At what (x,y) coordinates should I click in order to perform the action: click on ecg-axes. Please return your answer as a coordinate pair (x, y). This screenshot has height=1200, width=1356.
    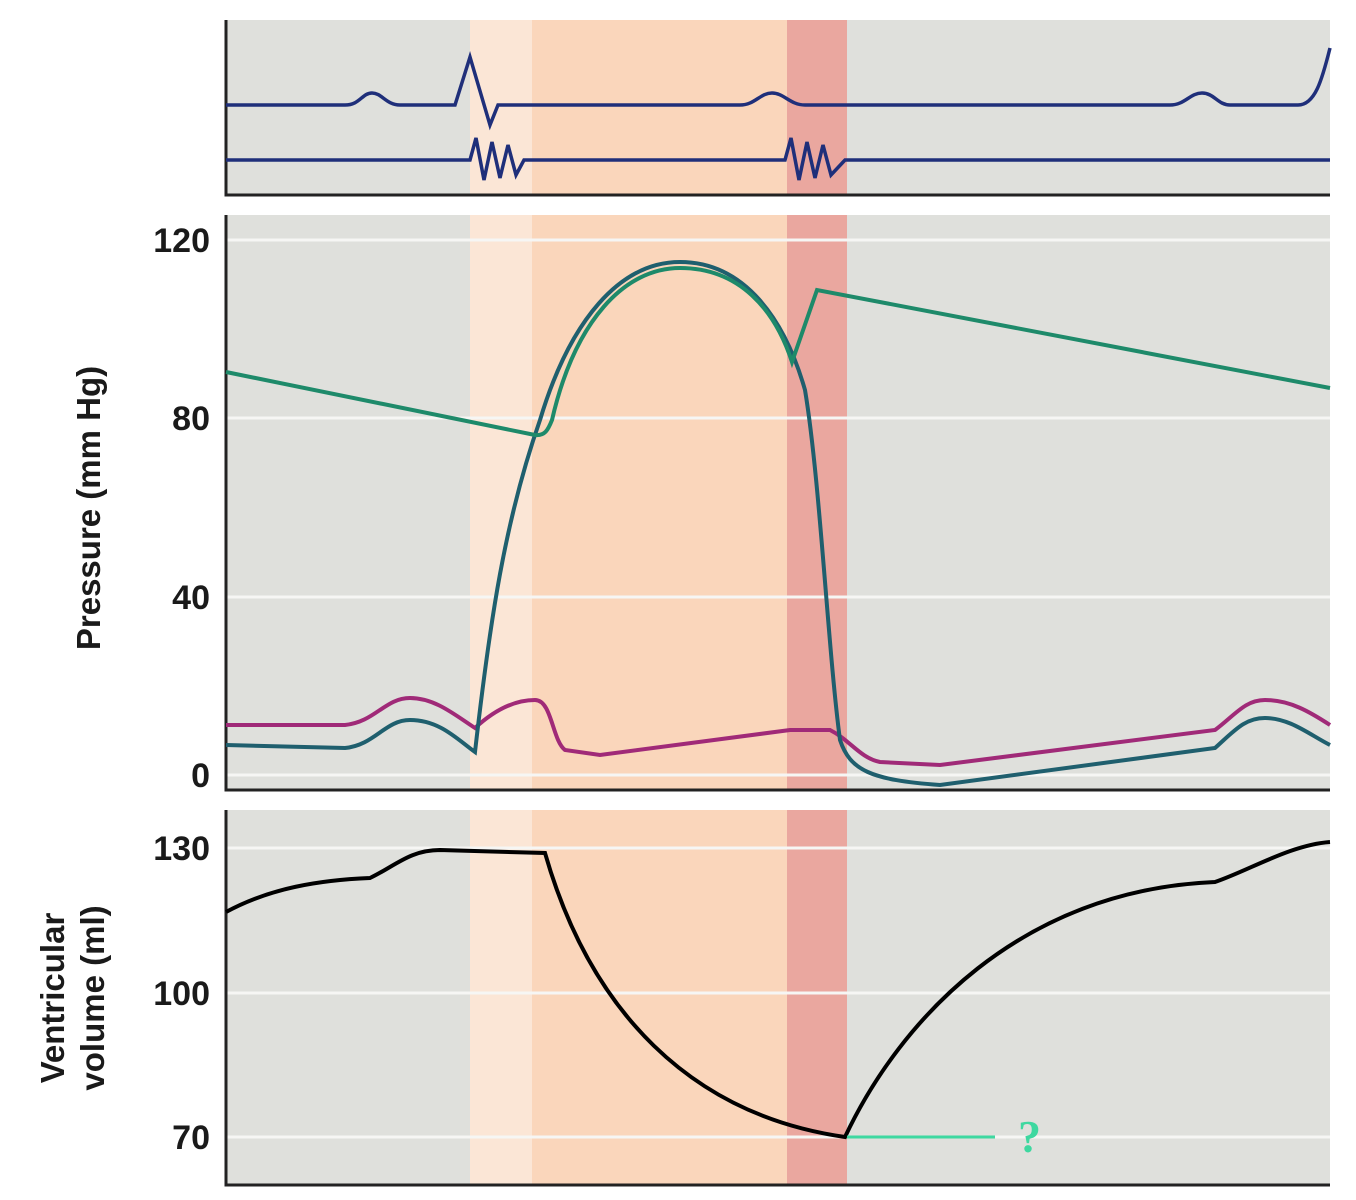
    Looking at the image, I should click on (777, 108).